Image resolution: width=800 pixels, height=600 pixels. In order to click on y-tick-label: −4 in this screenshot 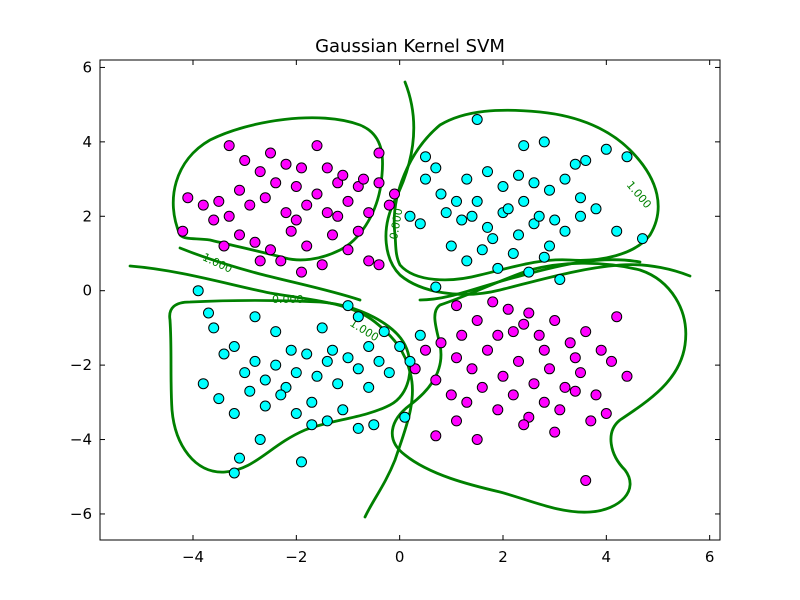, I will do `click(81, 440)`.